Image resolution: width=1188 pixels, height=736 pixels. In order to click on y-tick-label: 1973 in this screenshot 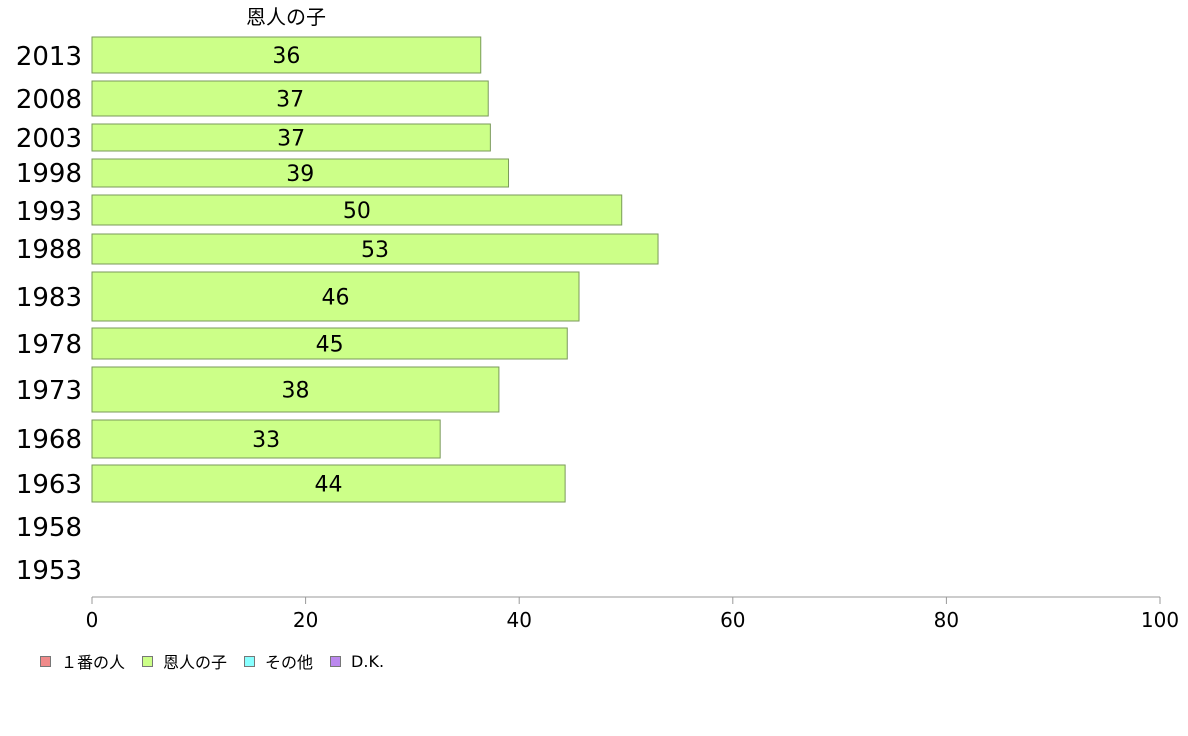, I will do `click(49, 391)`.